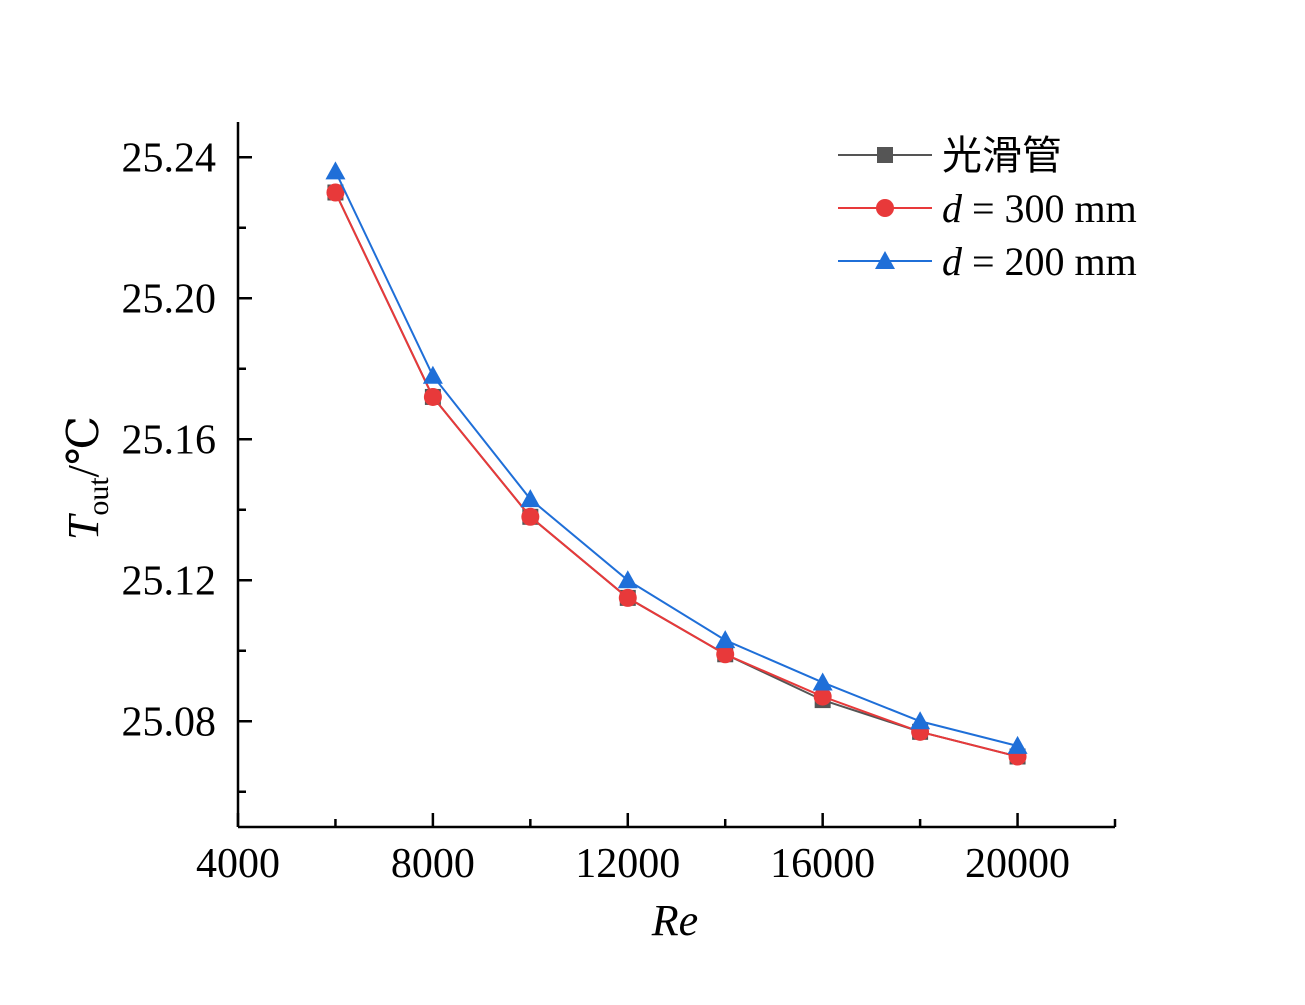  I want to click on legend-label-text: 光滑管, so click(1002, 155).